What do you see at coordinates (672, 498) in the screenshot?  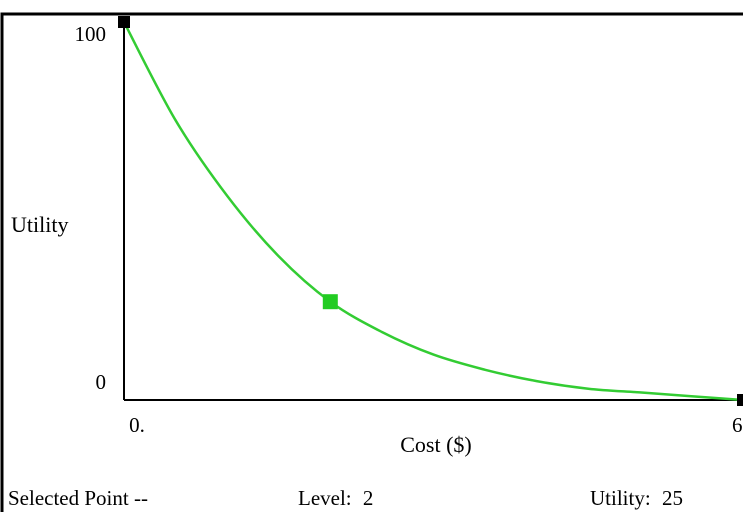 I see `utility-value: 25` at bounding box center [672, 498].